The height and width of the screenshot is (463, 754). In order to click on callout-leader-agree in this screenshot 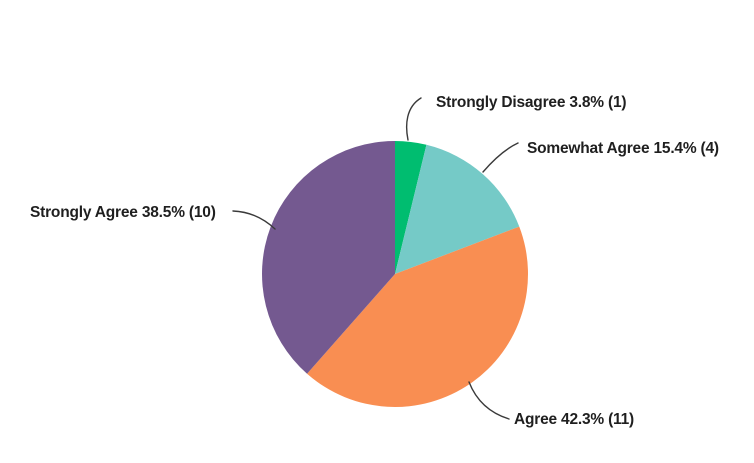, I will do `click(489, 400)`.